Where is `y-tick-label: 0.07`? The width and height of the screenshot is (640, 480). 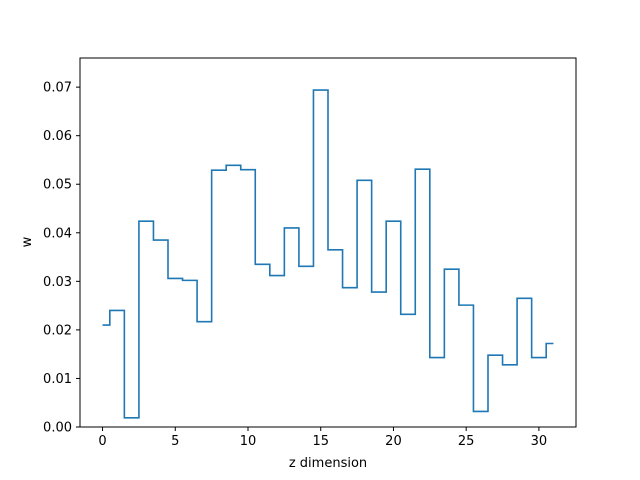
y-tick-label: 0.07 is located at coordinates (57, 88).